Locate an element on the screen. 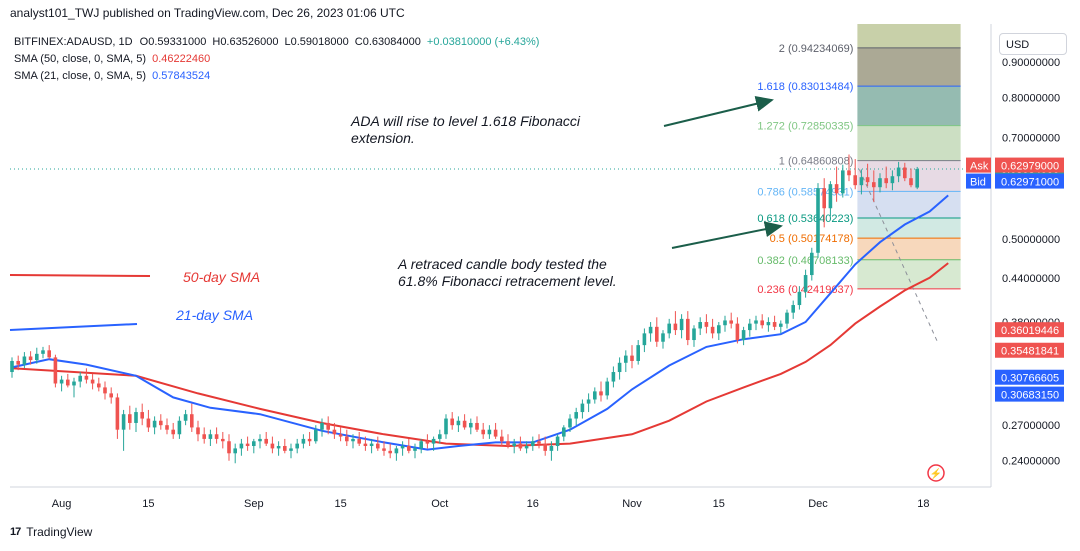 The height and width of the screenshot is (551, 1080). annotation-retrace-line1: A retraced candle body tested the is located at coordinates (502, 264).